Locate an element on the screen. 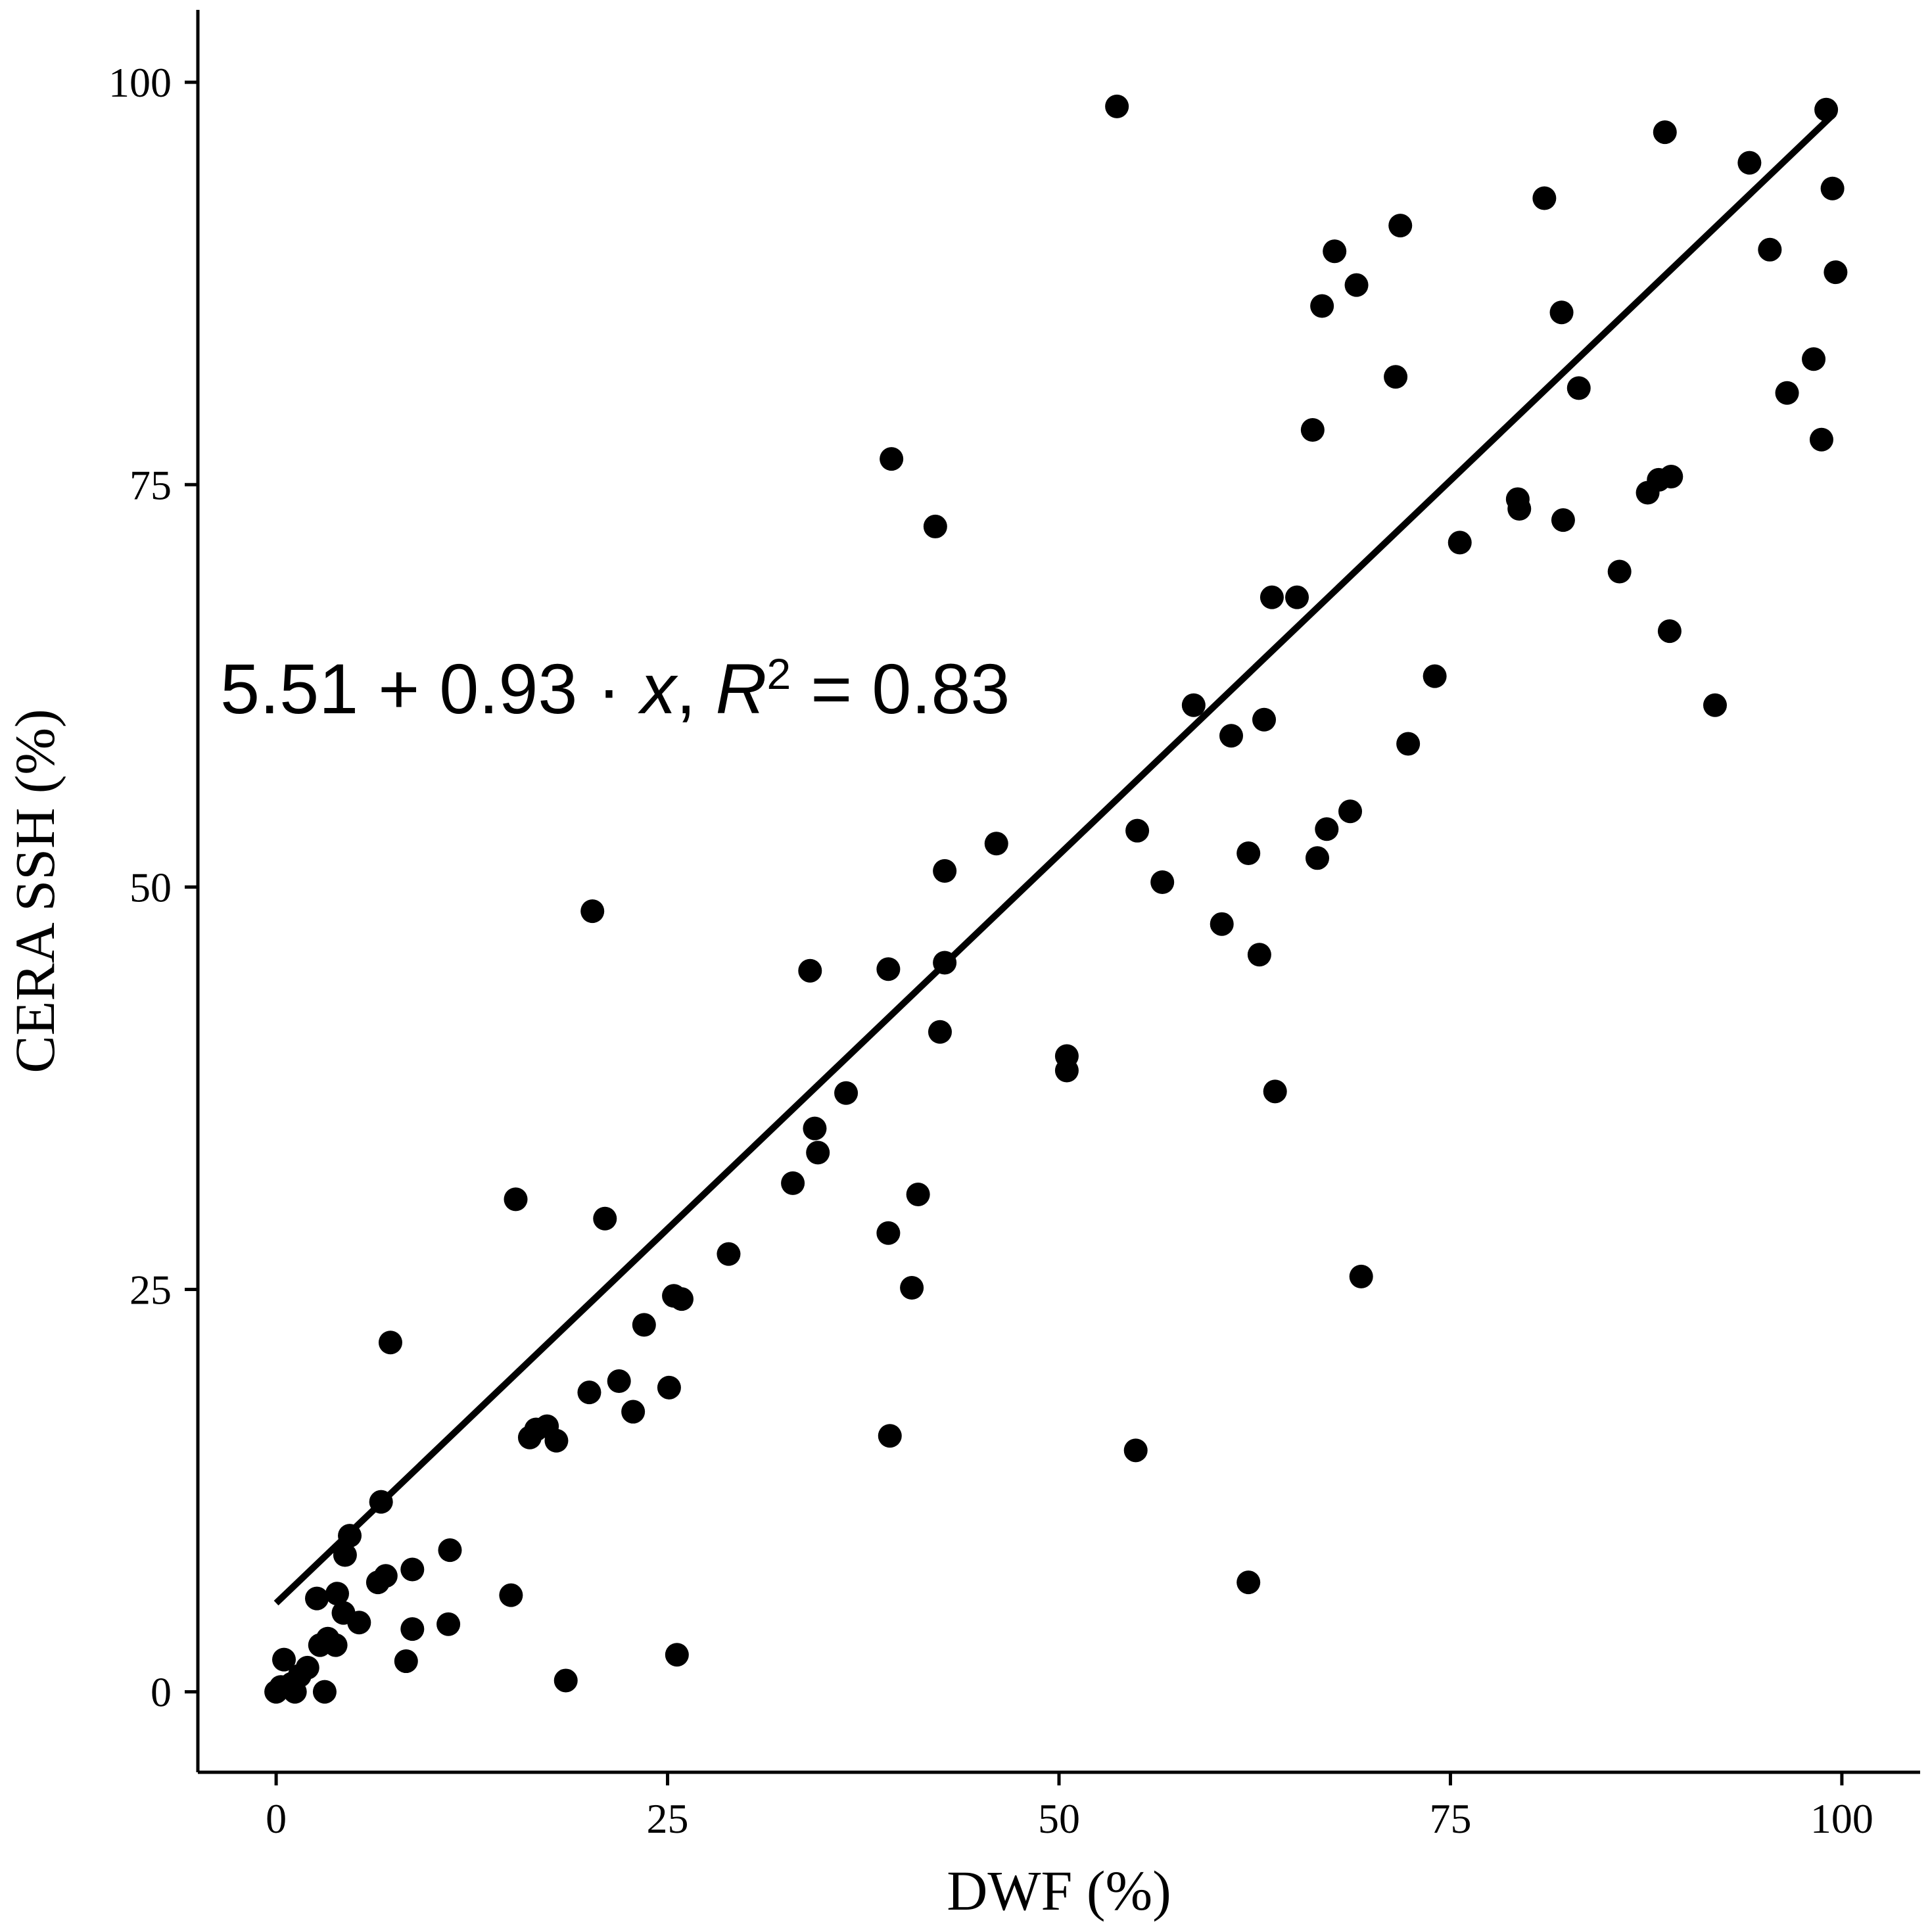 The image size is (1930, 1932). equation-variable: x is located at coordinates (657, 689).